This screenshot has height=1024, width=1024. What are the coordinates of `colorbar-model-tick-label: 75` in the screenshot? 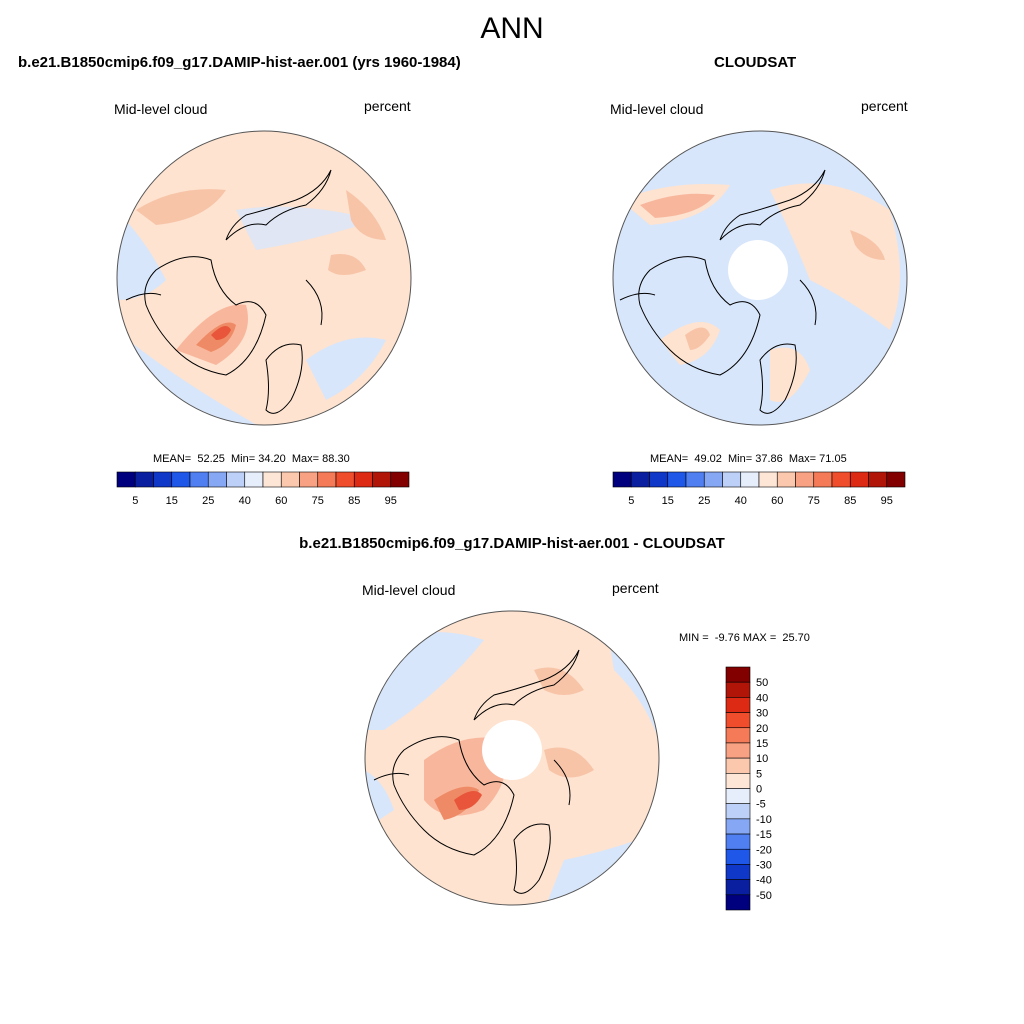 It's located at (318, 501).